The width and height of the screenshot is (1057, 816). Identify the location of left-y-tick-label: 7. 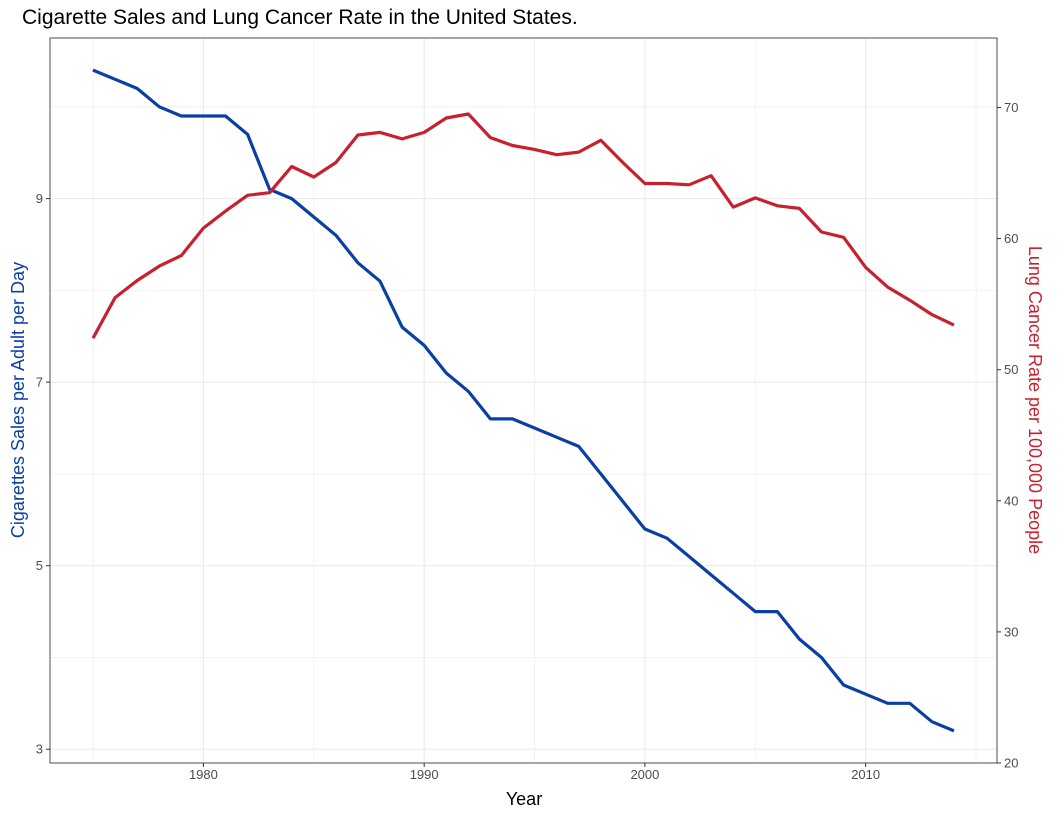
(39, 382).